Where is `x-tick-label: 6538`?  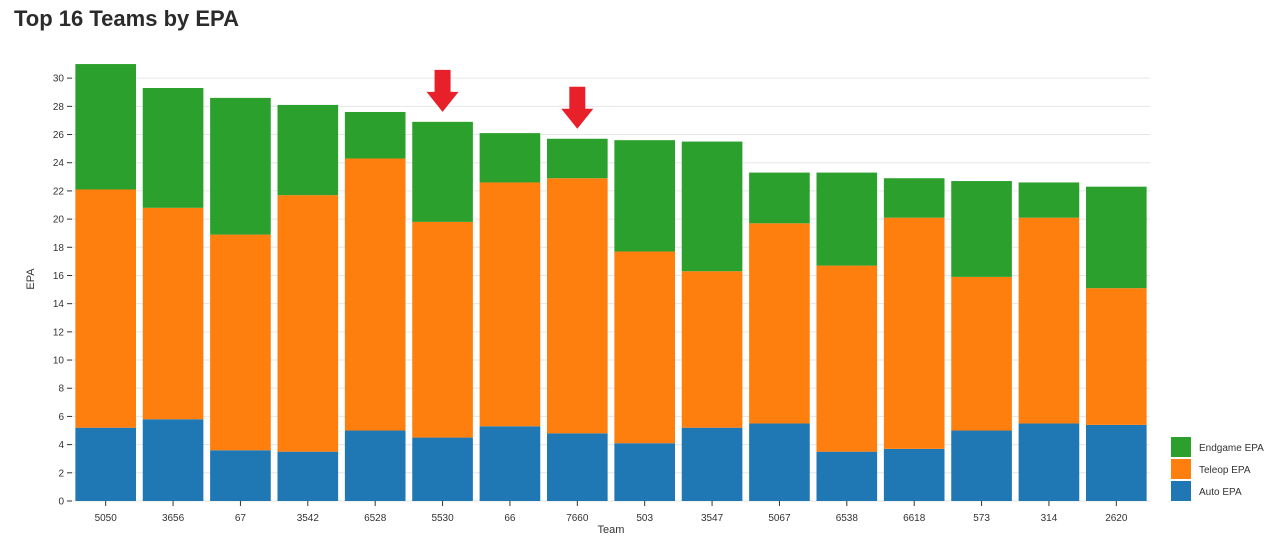
x-tick-label: 6538 is located at coordinates (847, 518).